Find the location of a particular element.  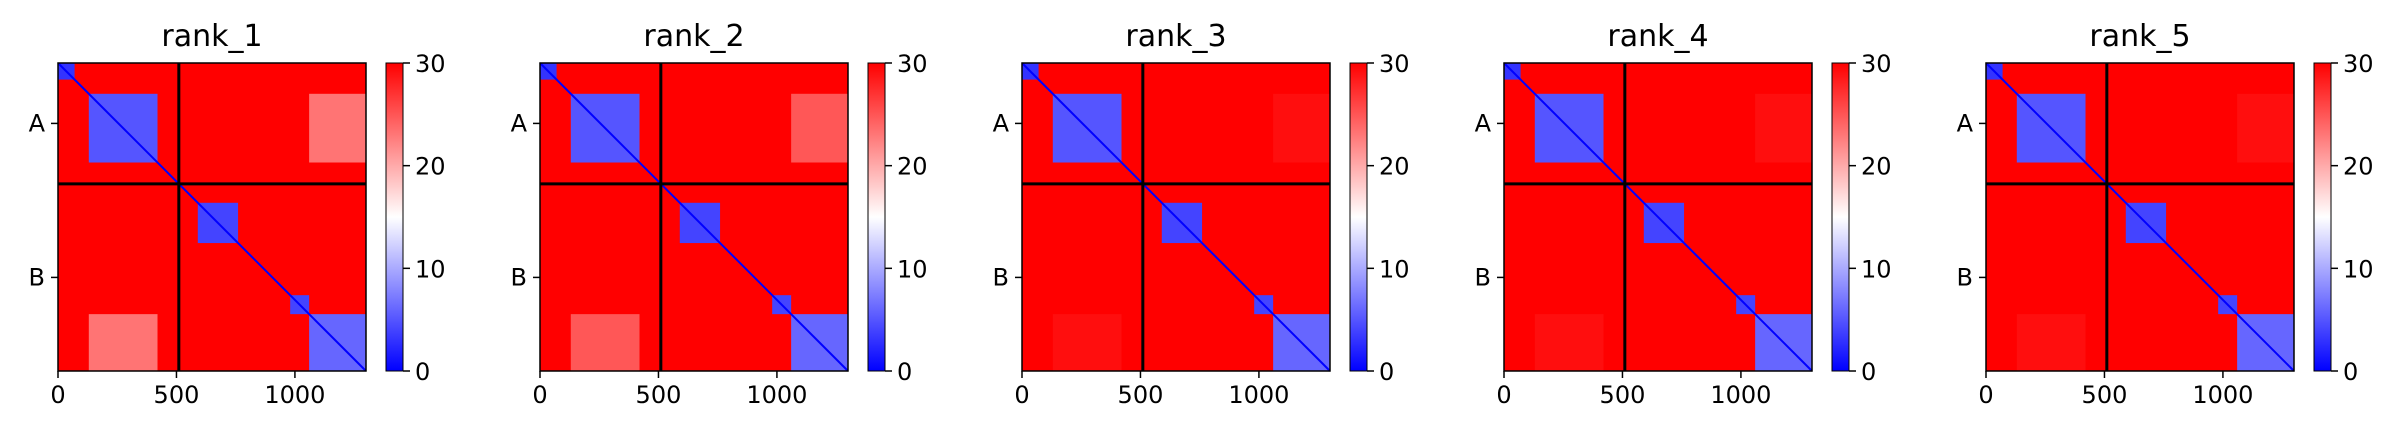

panel-title: rank_3 is located at coordinates (1175, 36).